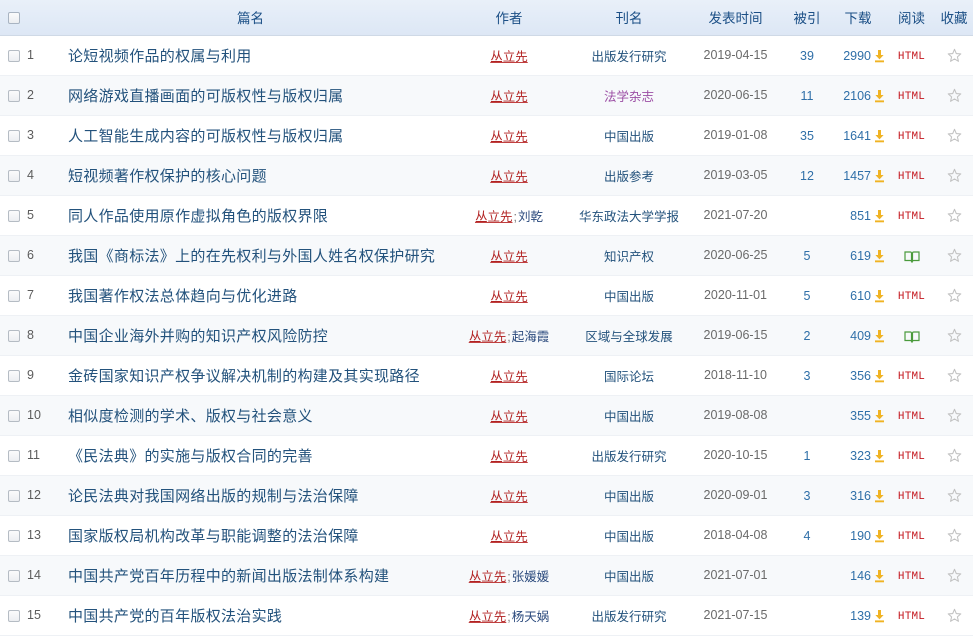 The height and width of the screenshot is (636, 973). Describe the element at coordinates (860, 575) in the screenshot. I see `download-count-link: 146` at that location.